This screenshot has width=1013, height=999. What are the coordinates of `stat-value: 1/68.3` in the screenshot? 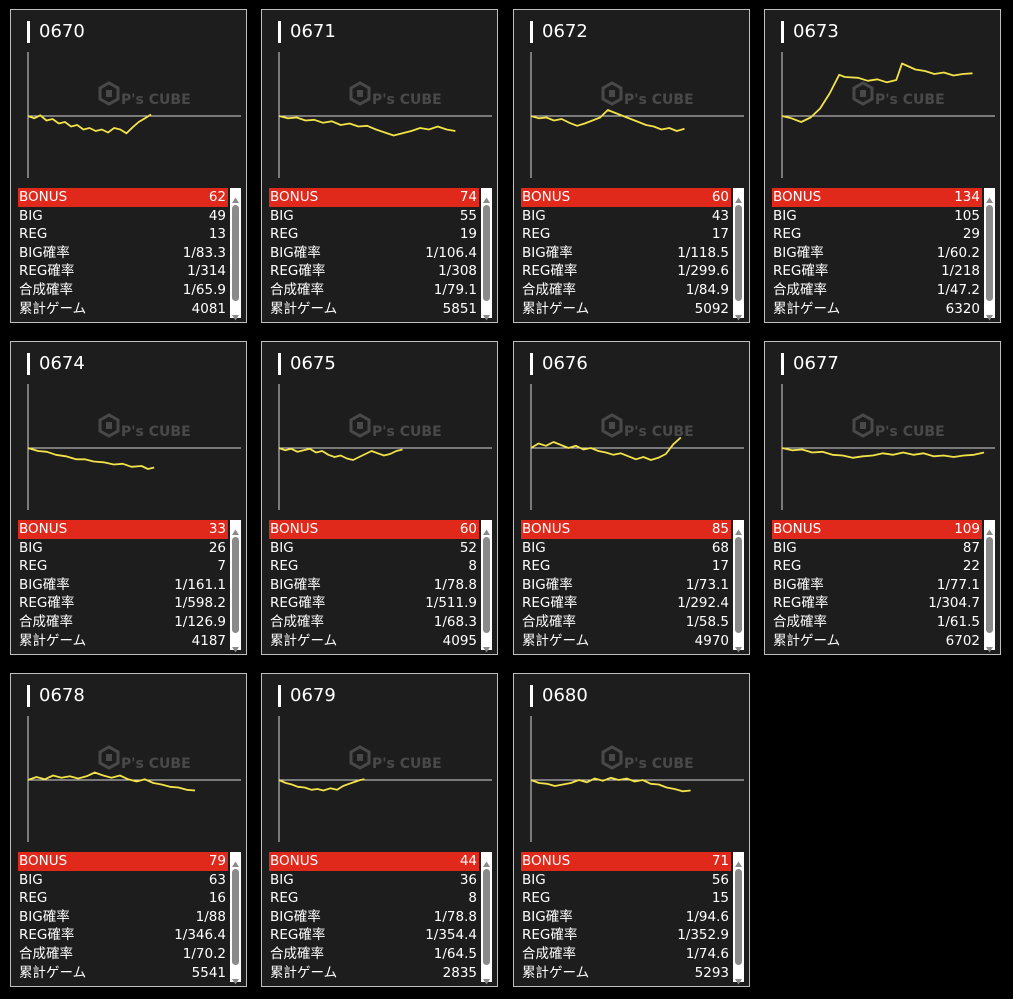 It's located at (455, 621).